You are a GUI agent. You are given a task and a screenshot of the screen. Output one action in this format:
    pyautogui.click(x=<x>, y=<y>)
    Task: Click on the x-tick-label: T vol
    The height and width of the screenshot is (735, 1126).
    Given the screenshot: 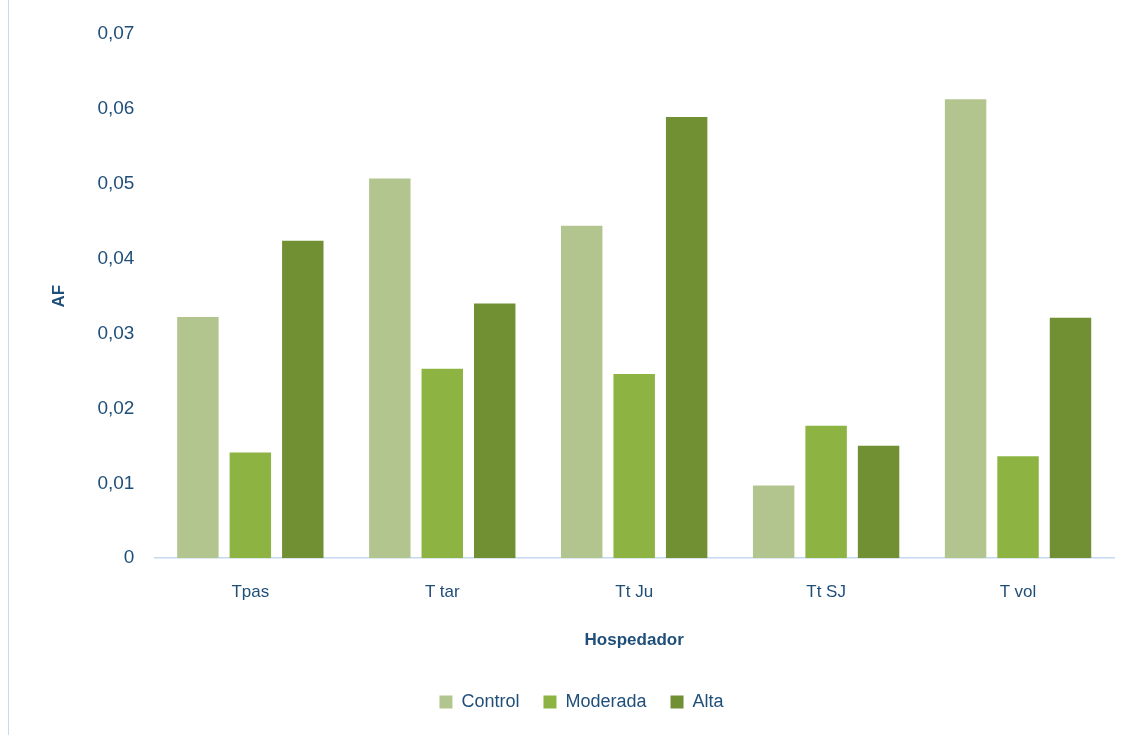 What is the action you would take?
    pyautogui.click(x=1018, y=592)
    